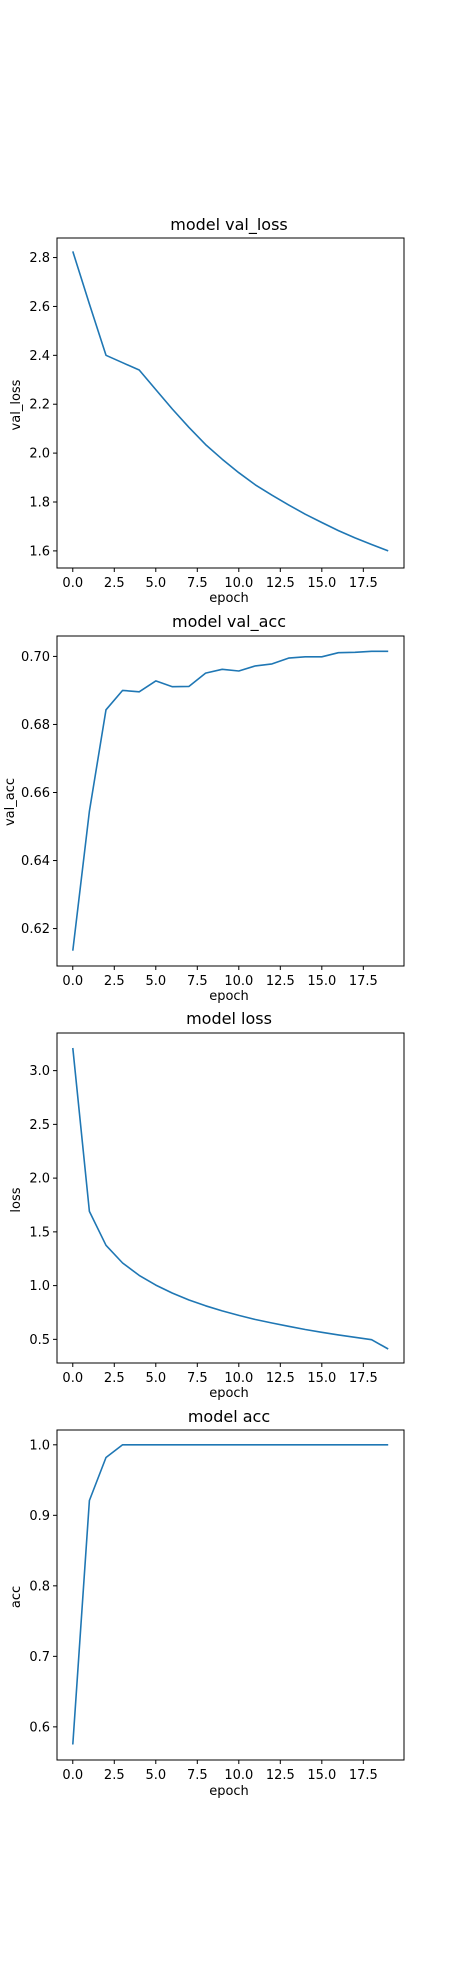 The image size is (450, 1980). What do you see at coordinates (229, 622) in the screenshot?
I see `chart-title: model val_acc` at bounding box center [229, 622].